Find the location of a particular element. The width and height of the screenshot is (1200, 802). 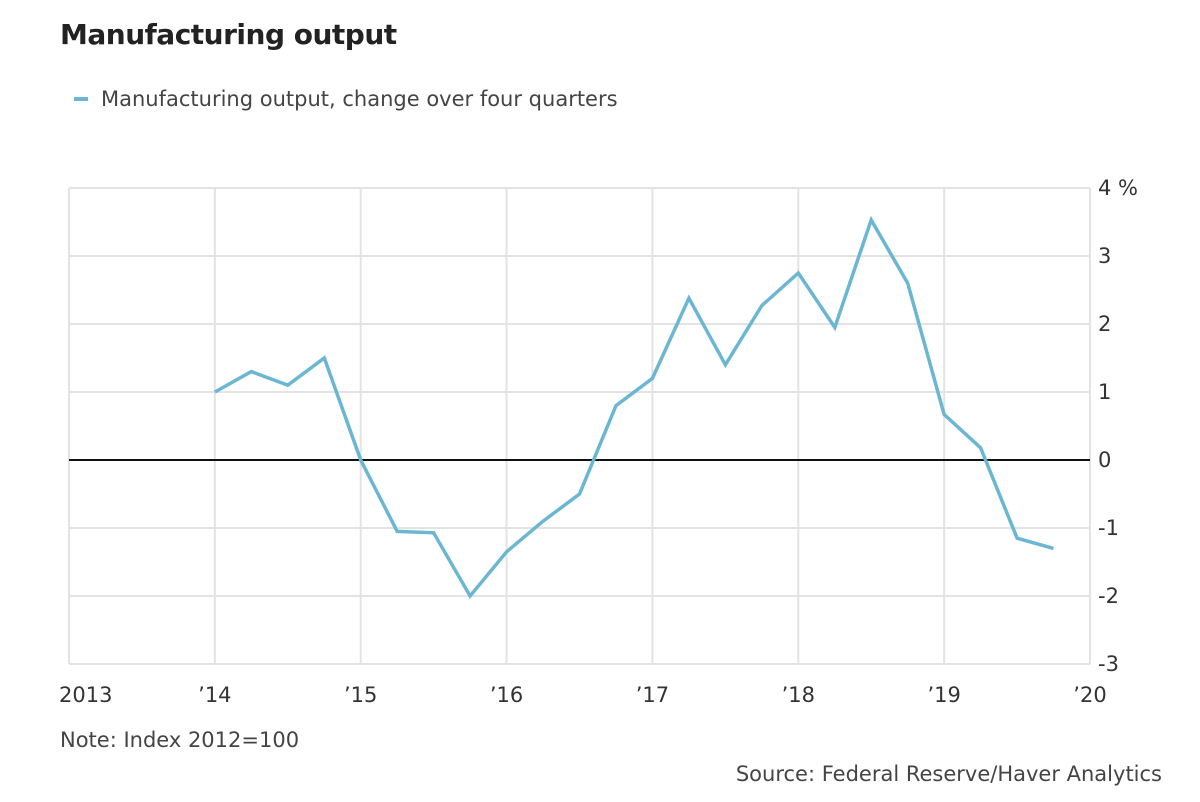

x-axis-labels: 2013 ’14 ’15 ’16 ’17 ’18 ’19 ’20 is located at coordinates (583, 695).